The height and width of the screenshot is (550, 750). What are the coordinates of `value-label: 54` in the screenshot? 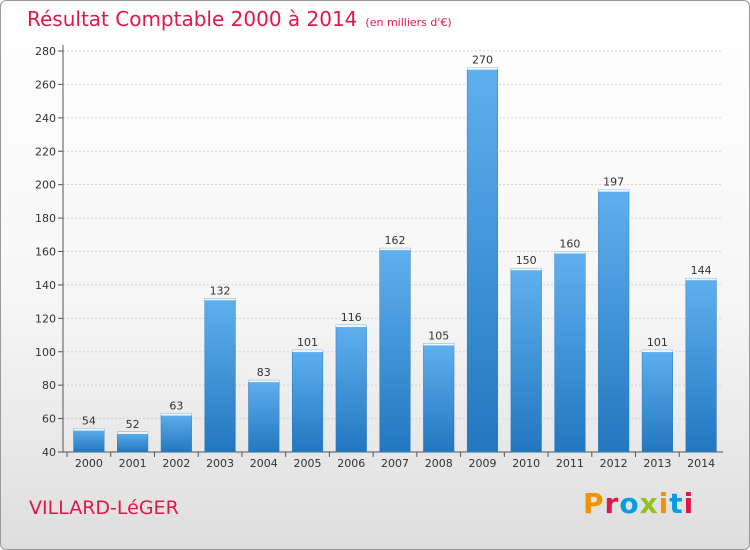 It's located at (89, 421).